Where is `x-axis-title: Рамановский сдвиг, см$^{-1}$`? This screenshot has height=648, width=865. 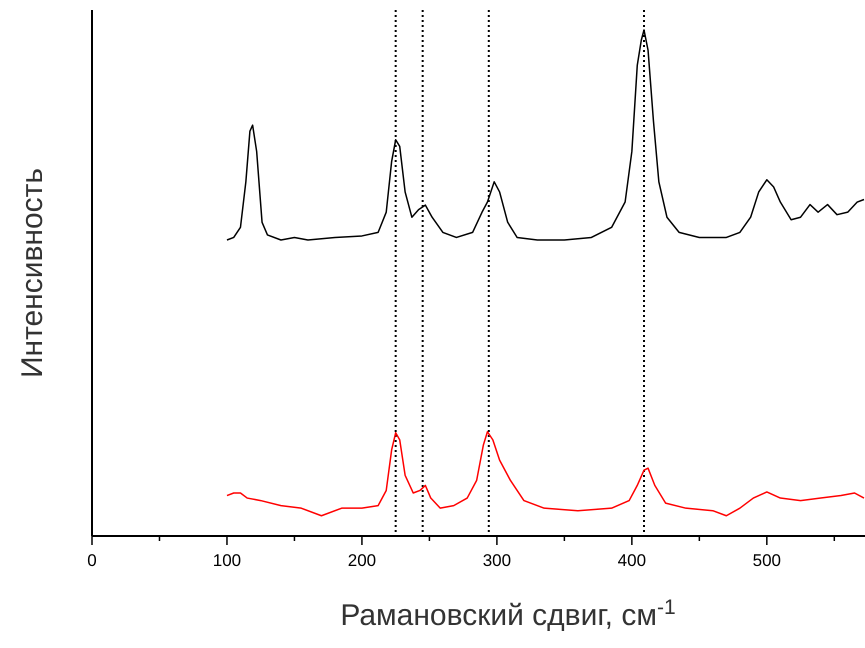 x-axis-title: Рамановский сдвиг, см$^{-1}$ is located at coordinates (508, 614).